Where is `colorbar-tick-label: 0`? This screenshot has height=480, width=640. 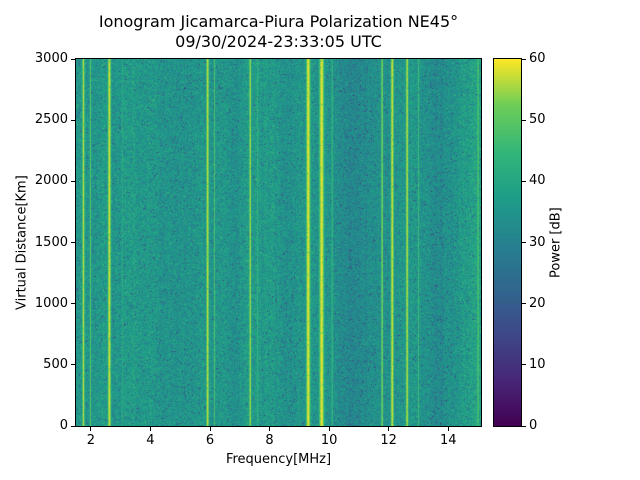 colorbar-tick-label: 0 is located at coordinates (533, 425).